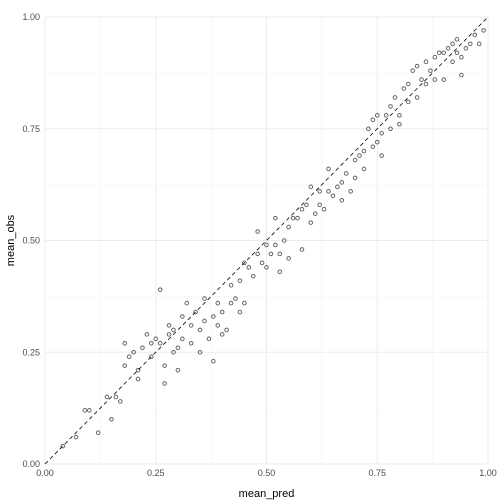 The image size is (504, 504). Describe the element at coordinates (156, 473) in the screenshot. I see `x-tick-label: 0.25` at that location.